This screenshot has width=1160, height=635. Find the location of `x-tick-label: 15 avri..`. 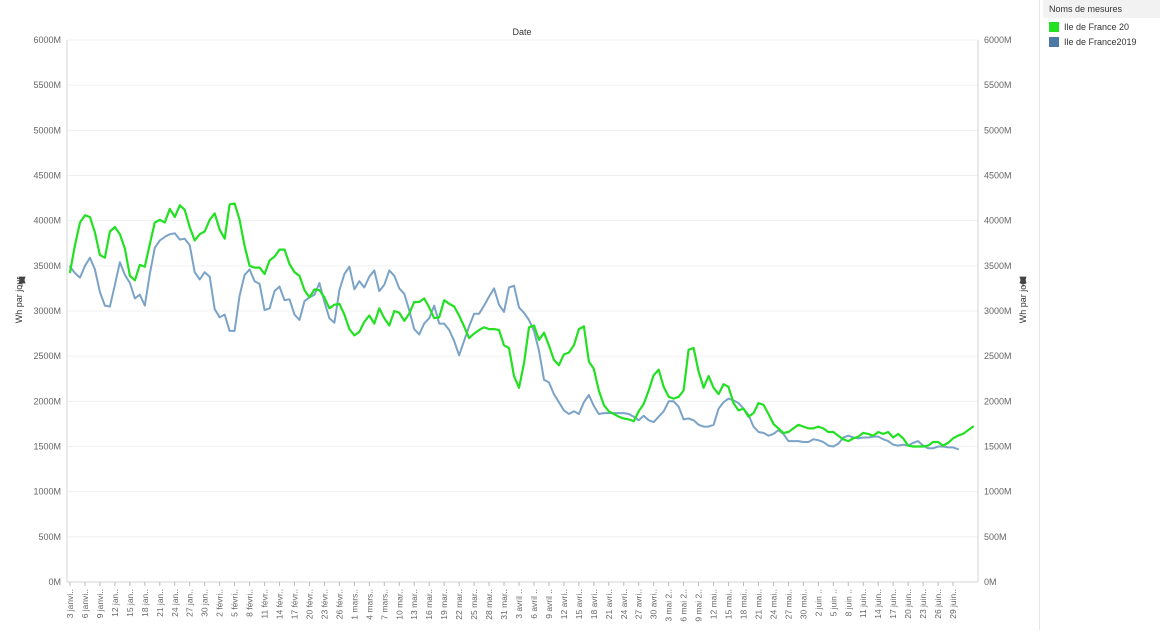

x-tick-label: 15 avri.. is located at coordinates (579, 604).